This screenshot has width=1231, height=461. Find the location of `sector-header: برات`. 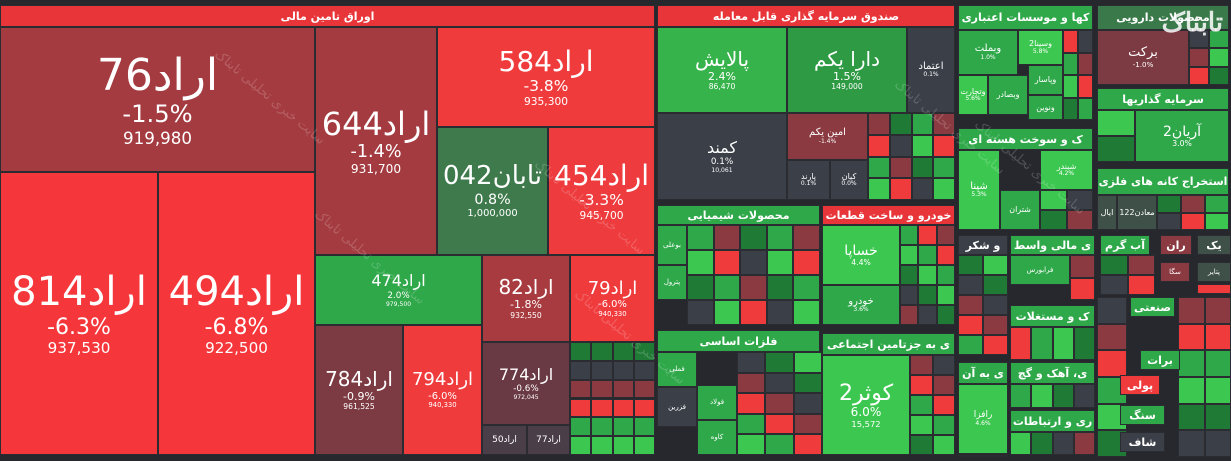

sector-header: برات is located at coordinates (1160, 360).